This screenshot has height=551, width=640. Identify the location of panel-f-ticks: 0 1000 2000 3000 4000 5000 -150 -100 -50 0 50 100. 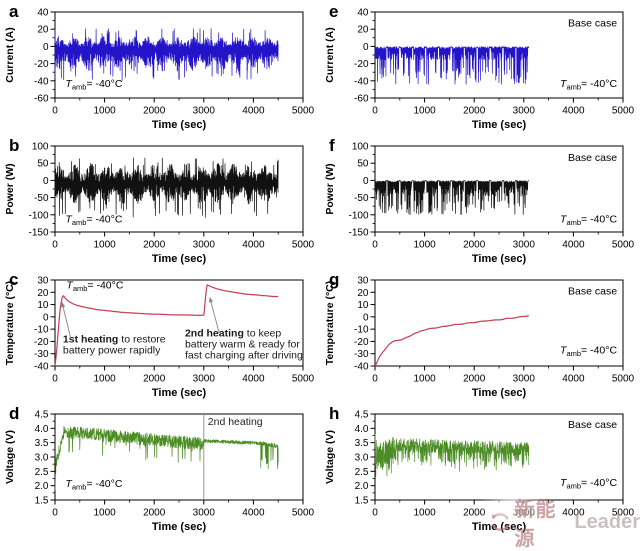
(491, 196).